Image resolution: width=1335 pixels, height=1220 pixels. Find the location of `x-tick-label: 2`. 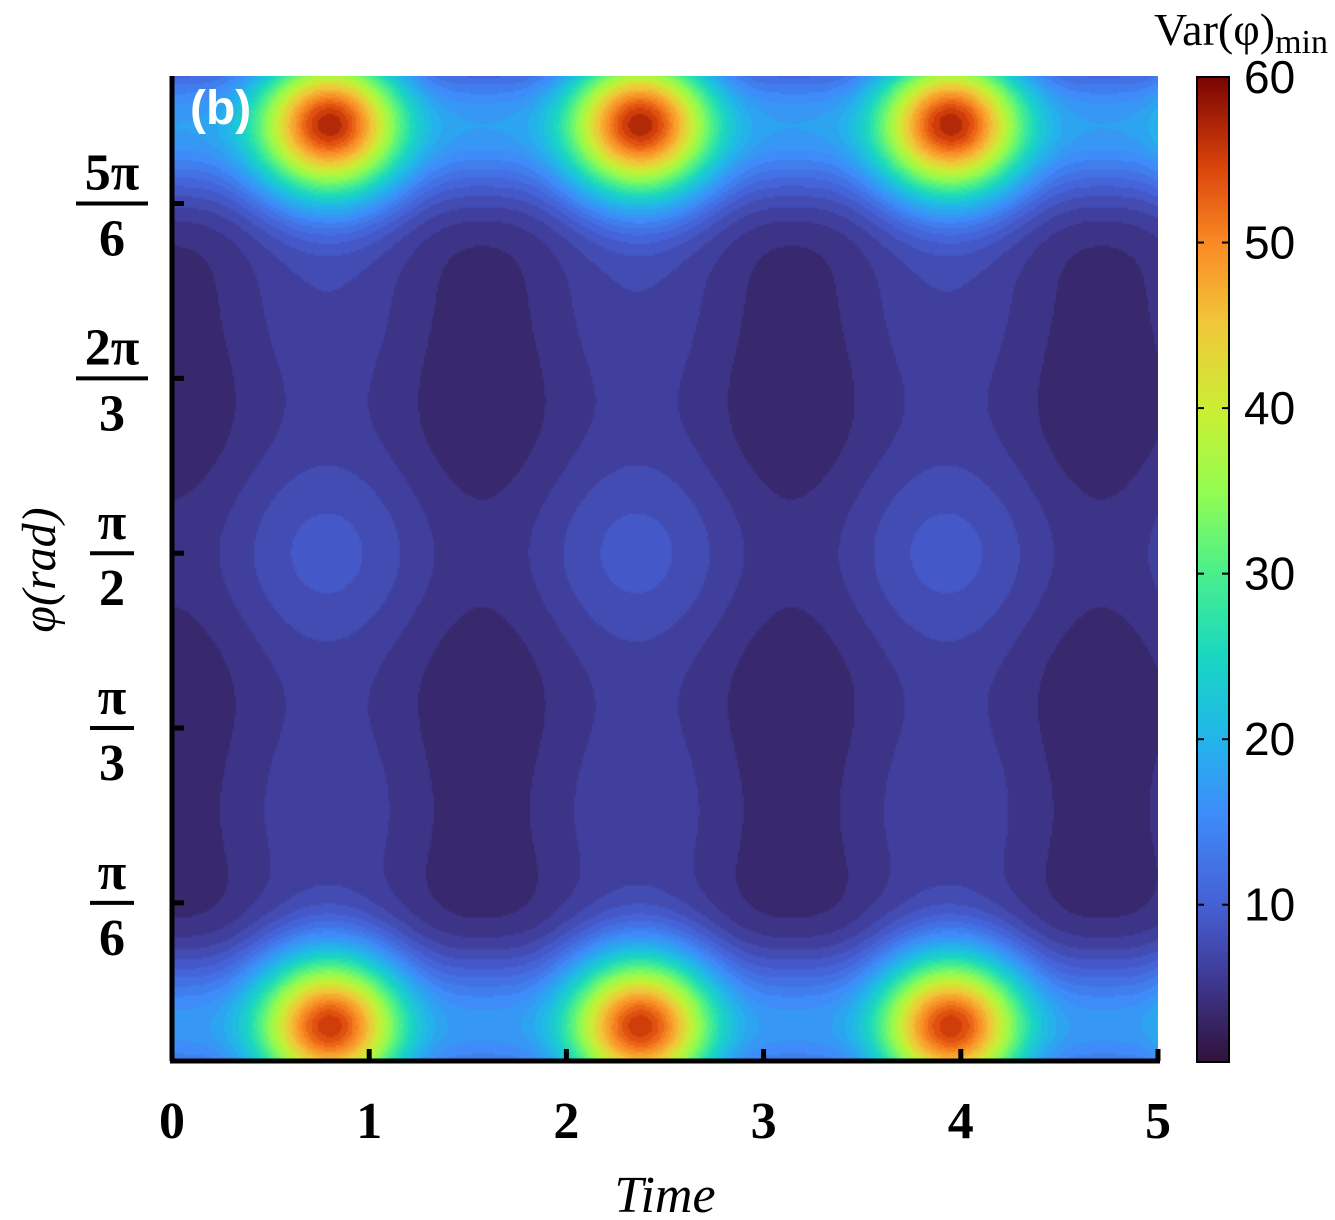

x-tick-label: 2 is located at coordinates (566, 1121).